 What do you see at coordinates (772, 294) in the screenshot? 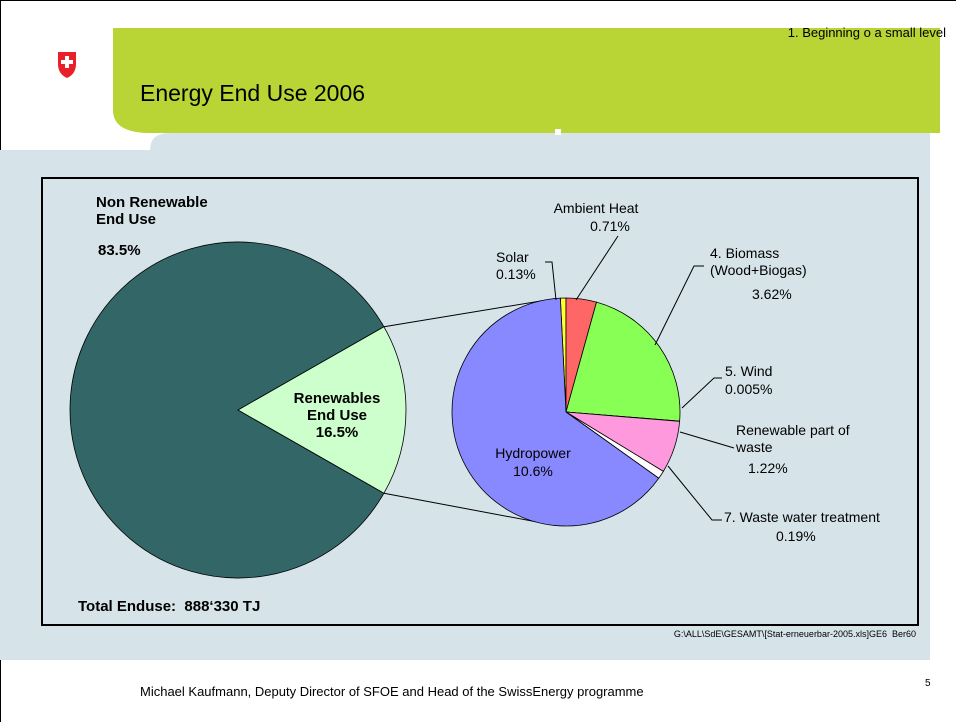
I see `value-label: 3.62%` at bounding box center [772, 294].